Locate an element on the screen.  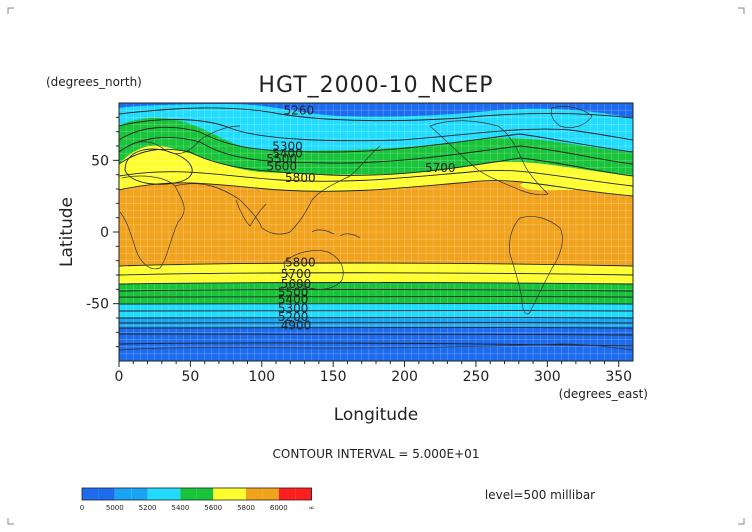
contour-label: 5260 is located at coordinates (299, 110).